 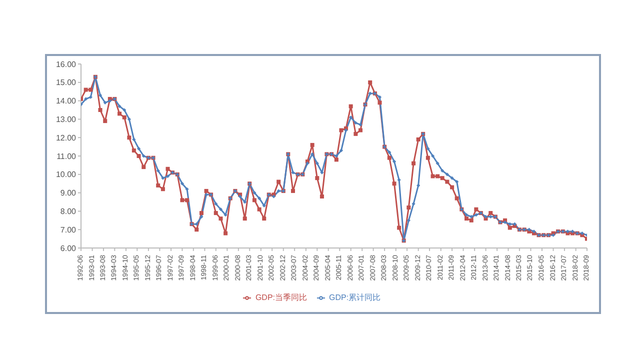 What do you see at coordinates (66, 64) in the screenshot?
I see `y-tick-label: 16.00` at bounding box center [66, 64].